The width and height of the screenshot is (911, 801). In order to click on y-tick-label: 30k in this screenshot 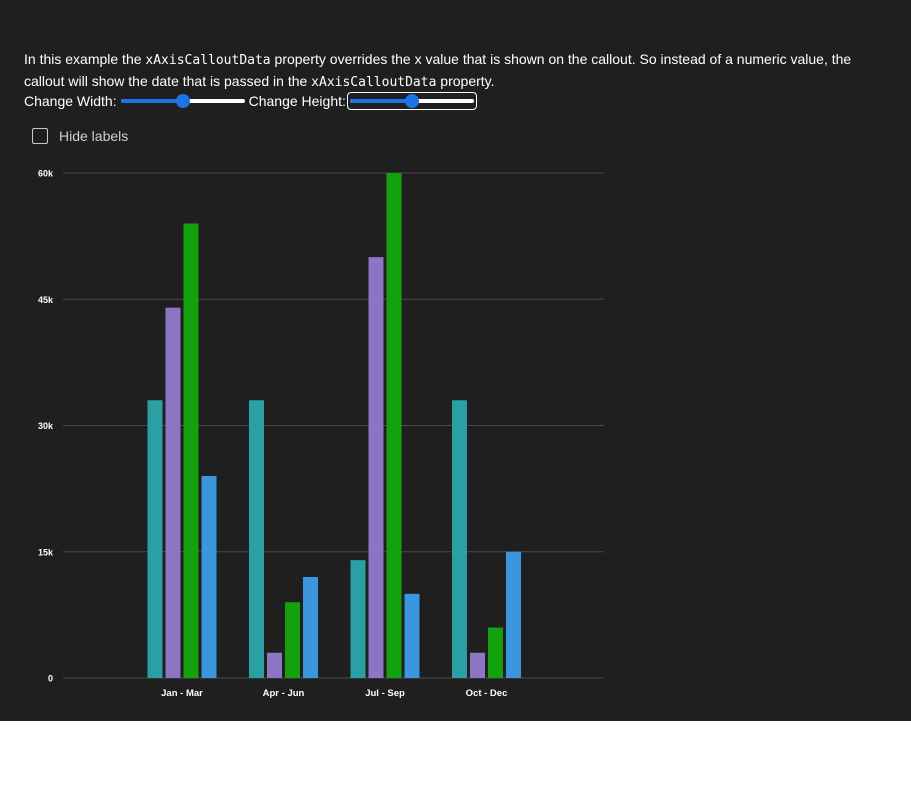, I will do `click(46, 426)`.